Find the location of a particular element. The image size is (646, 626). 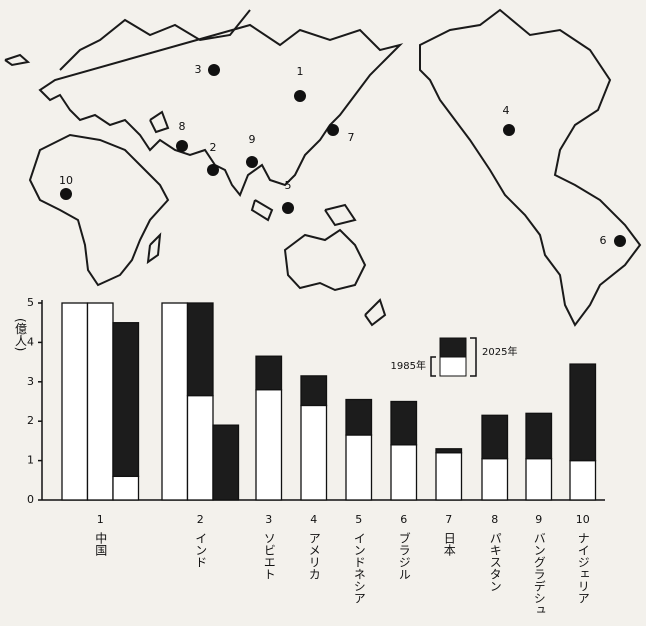

category-label: ソビエト is located at coordinates (269, 556).